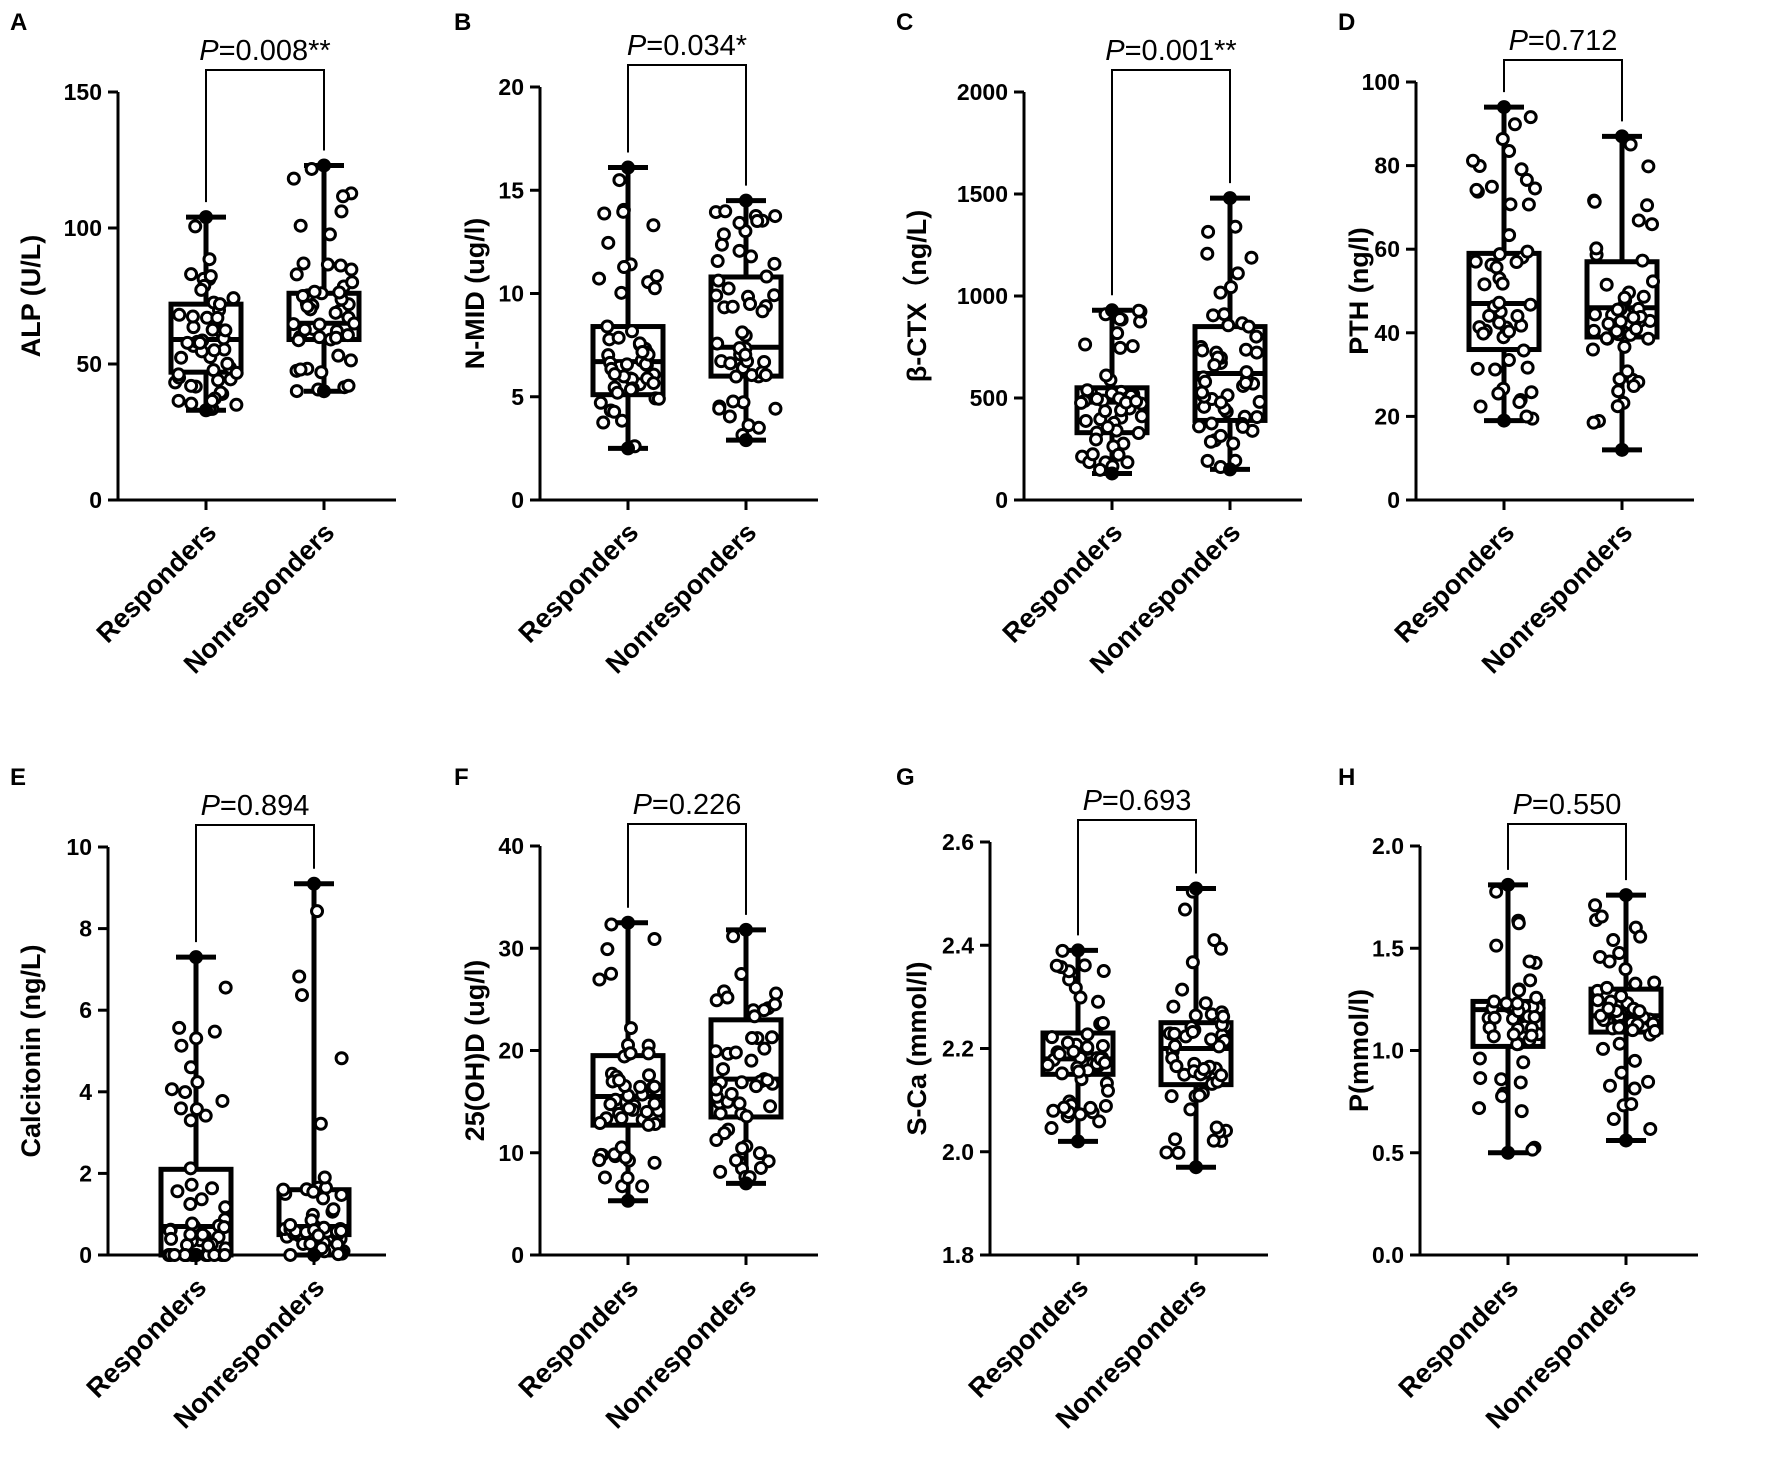  What do you see at coordinates (1359, 290) in the screenshot?
I see `y-axis-label: PTH (ng/l)` at bounding box center [1359, 290].